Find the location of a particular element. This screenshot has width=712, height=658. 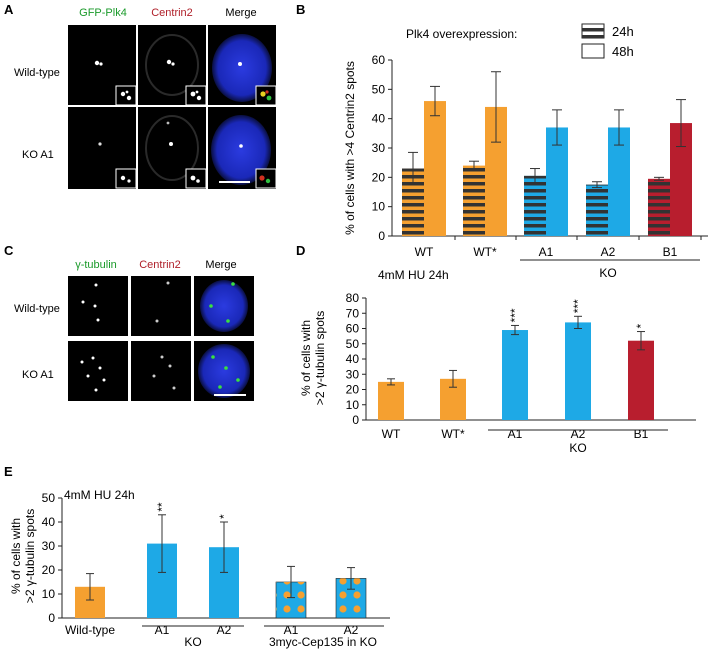

panel-a-col-label-3: Merge is located at coordinates (240, 13).